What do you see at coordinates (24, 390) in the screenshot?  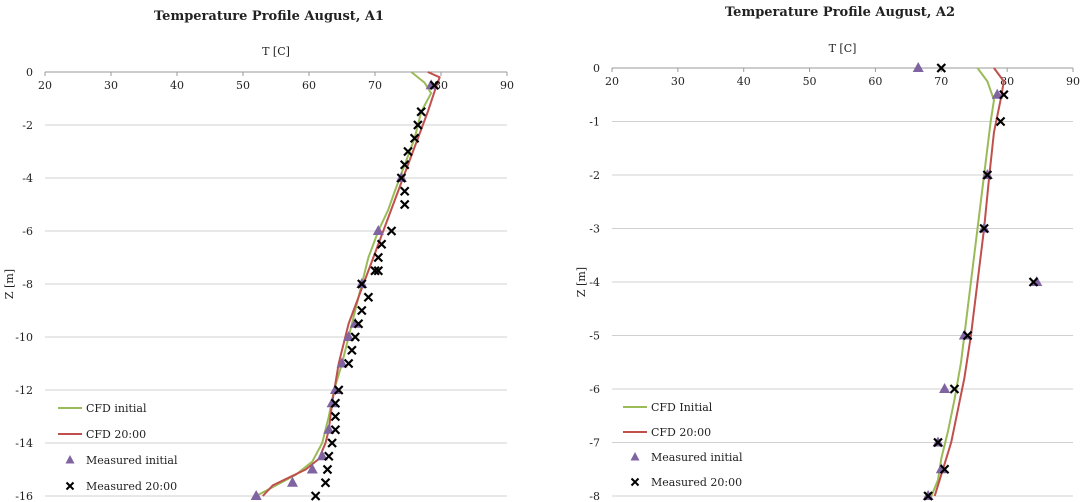 I see `y-tick-label: -12` at bounding box center [24, 390].